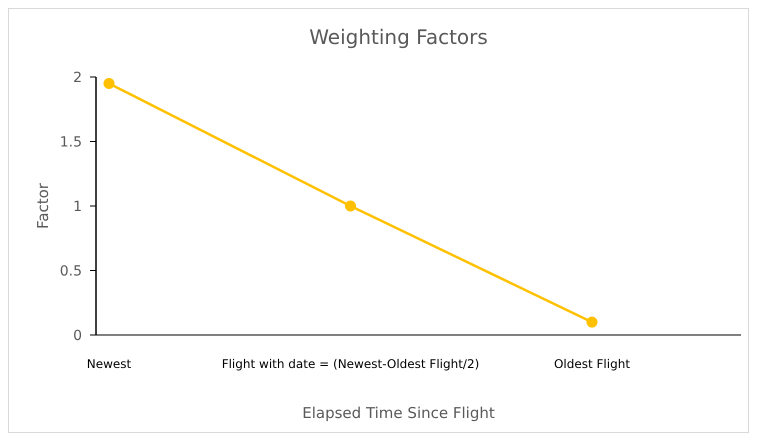 This screenshot has width=757, height=441. Describe the element at coordinates (71, 271) in the screenshot. I see `y-tick-label: 0.5` at that location.